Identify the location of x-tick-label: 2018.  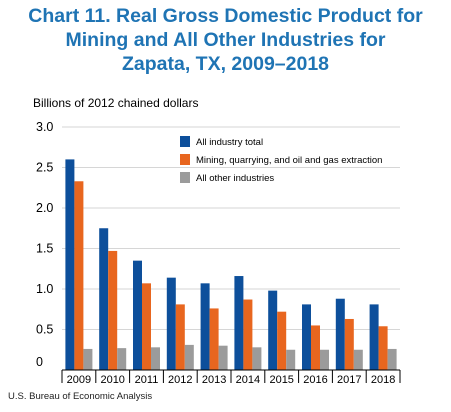
(383, 380).